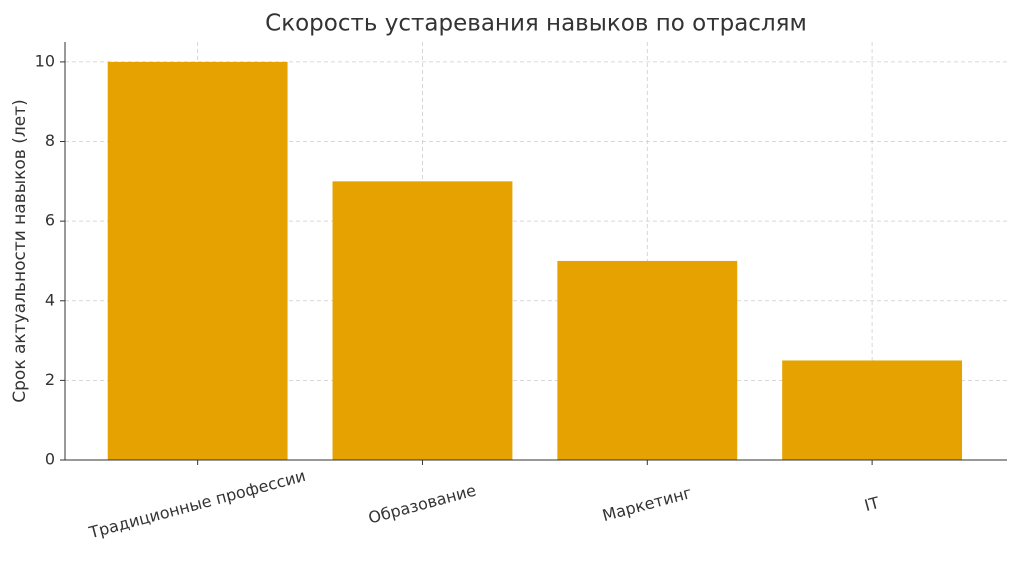 The height and width of the screenshot is (569, 1024). What do you see at coordinates (50, 140) in the screenshot?
I see `y-tick-label: 8` at bounding box center [50, 140].